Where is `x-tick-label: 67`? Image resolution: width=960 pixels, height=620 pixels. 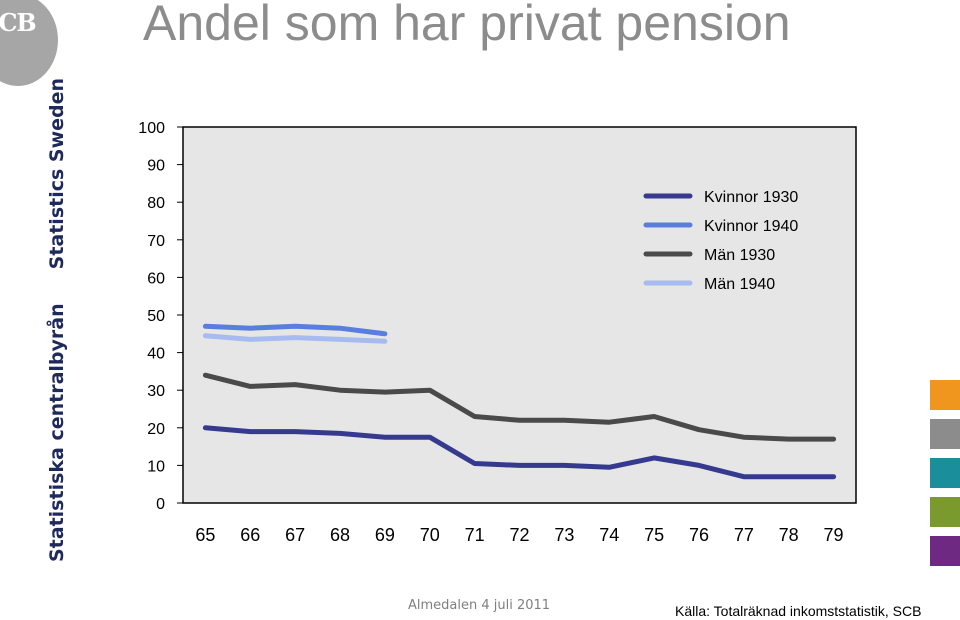
x-tick-label: 67 is located at coordinates (295, 535).